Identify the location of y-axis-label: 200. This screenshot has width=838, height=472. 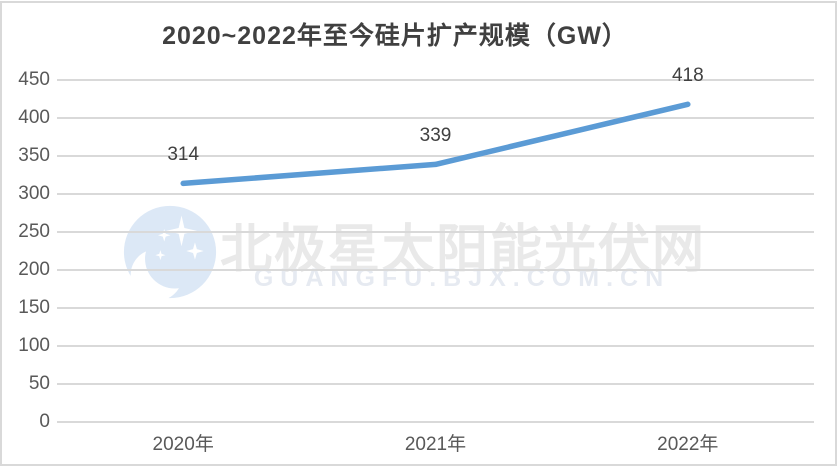
(34, 269).